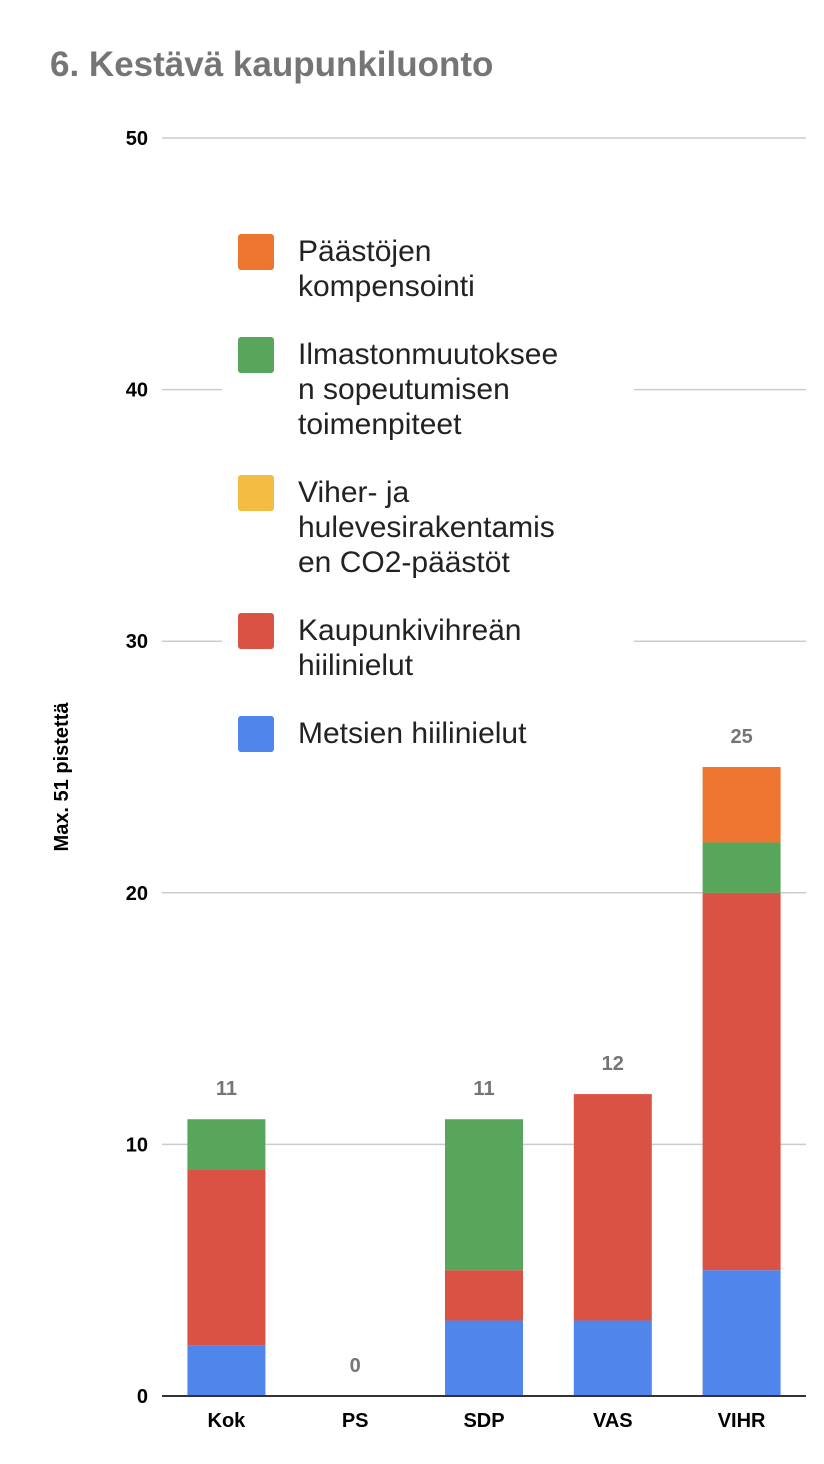 This screenshot has width=824, height=1464. I want to click on y-axis-label: Max. 51 pistettä, so click(62, 777).